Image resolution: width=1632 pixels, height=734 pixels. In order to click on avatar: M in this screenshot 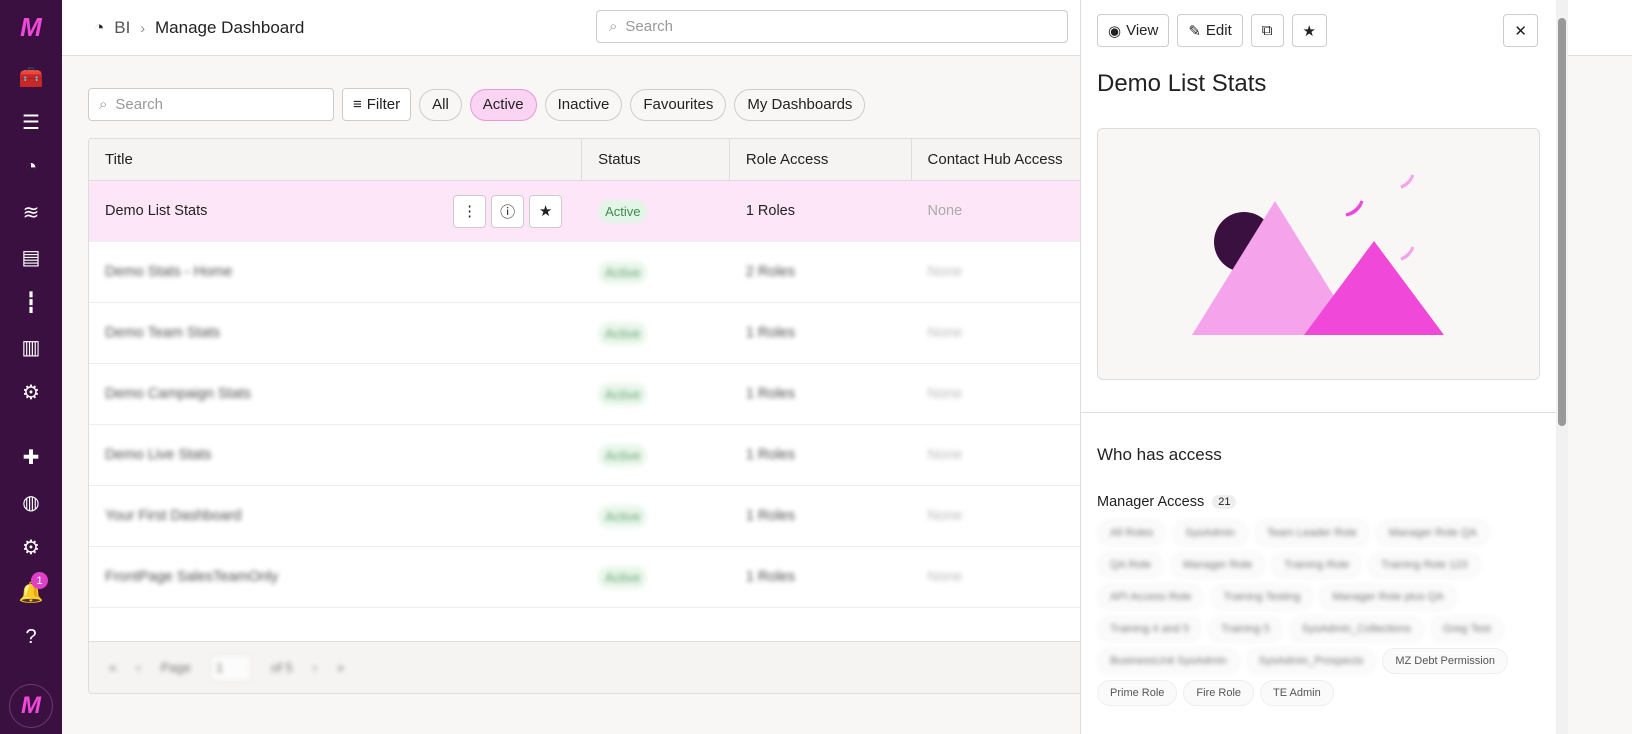, I will do `click(31, 706)`.